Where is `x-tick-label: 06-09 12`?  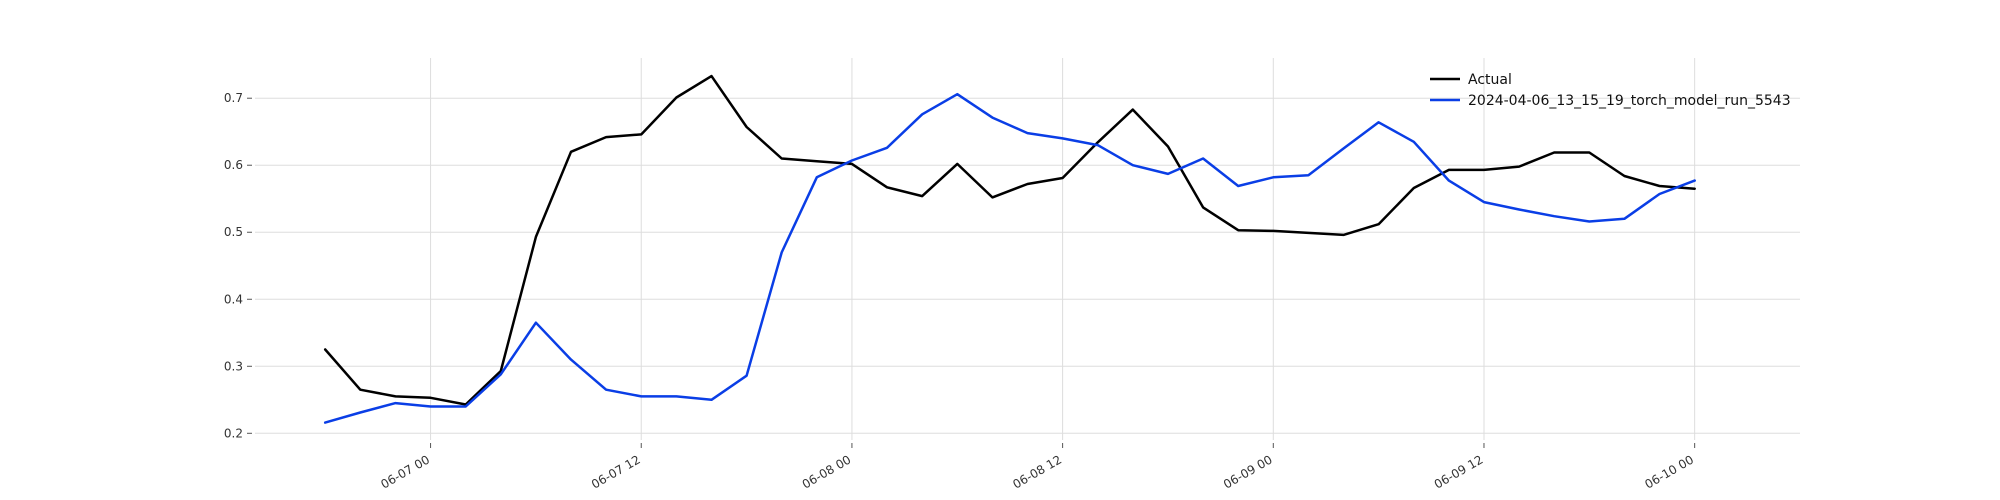 x-tick-label: 06-09 12 is located at coordinates (1459, 471).